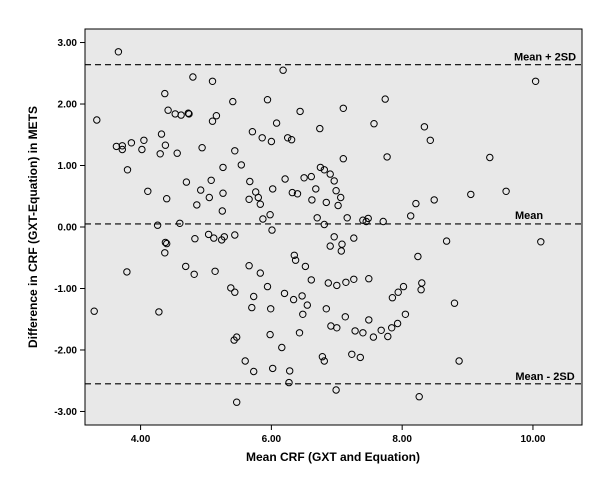 This screenshot has width=600, height=491. What do you see at coordinates (68, 105) in the screenshot?
I see `y-tick-label: 2.00` at bounding box center [68, 105].